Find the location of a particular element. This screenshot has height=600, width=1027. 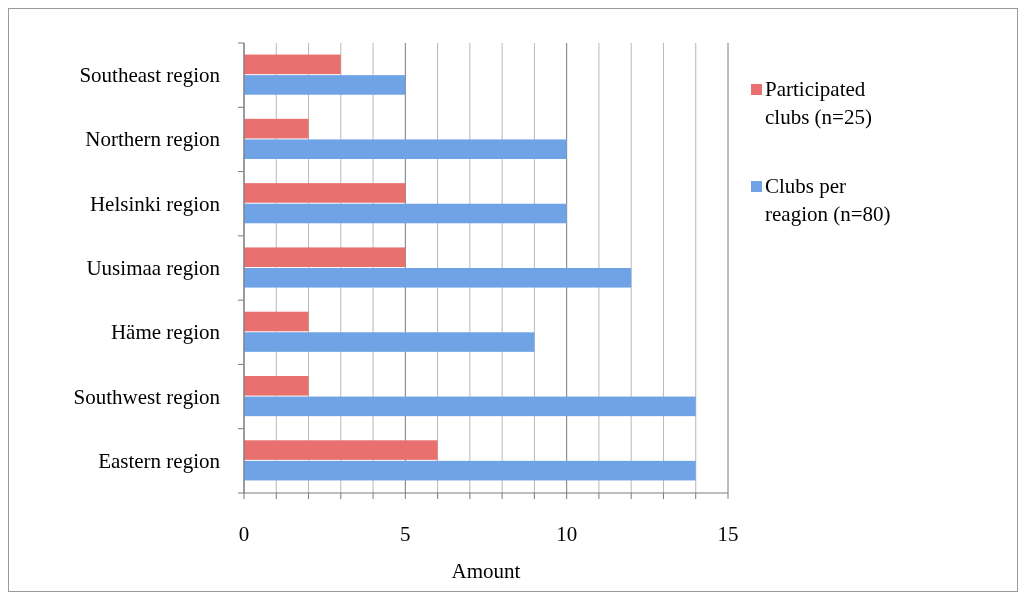

legend-label: Participated clubs (n=25) is located at coordinates (818, 103).